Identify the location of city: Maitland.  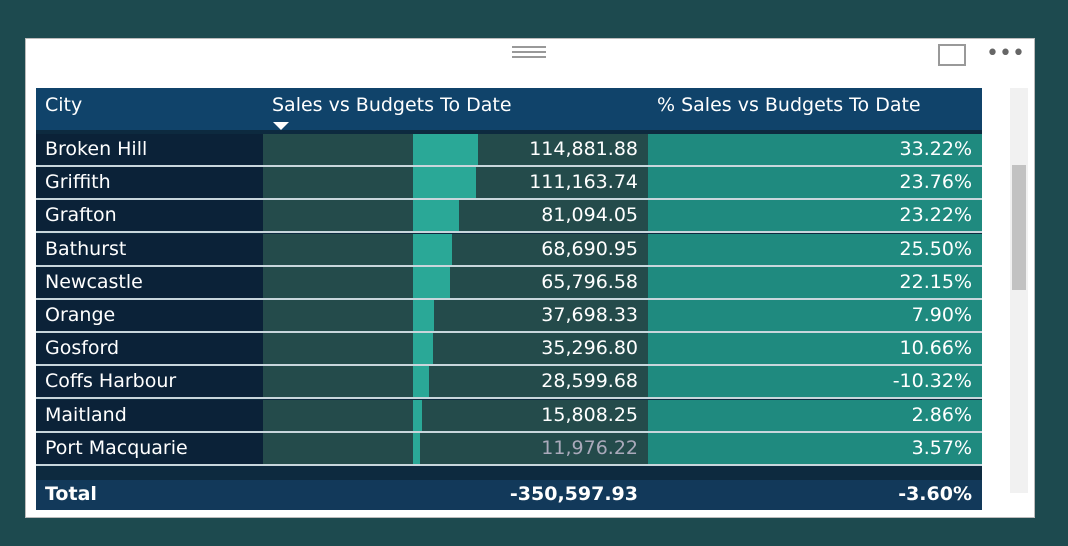
(86, 414).